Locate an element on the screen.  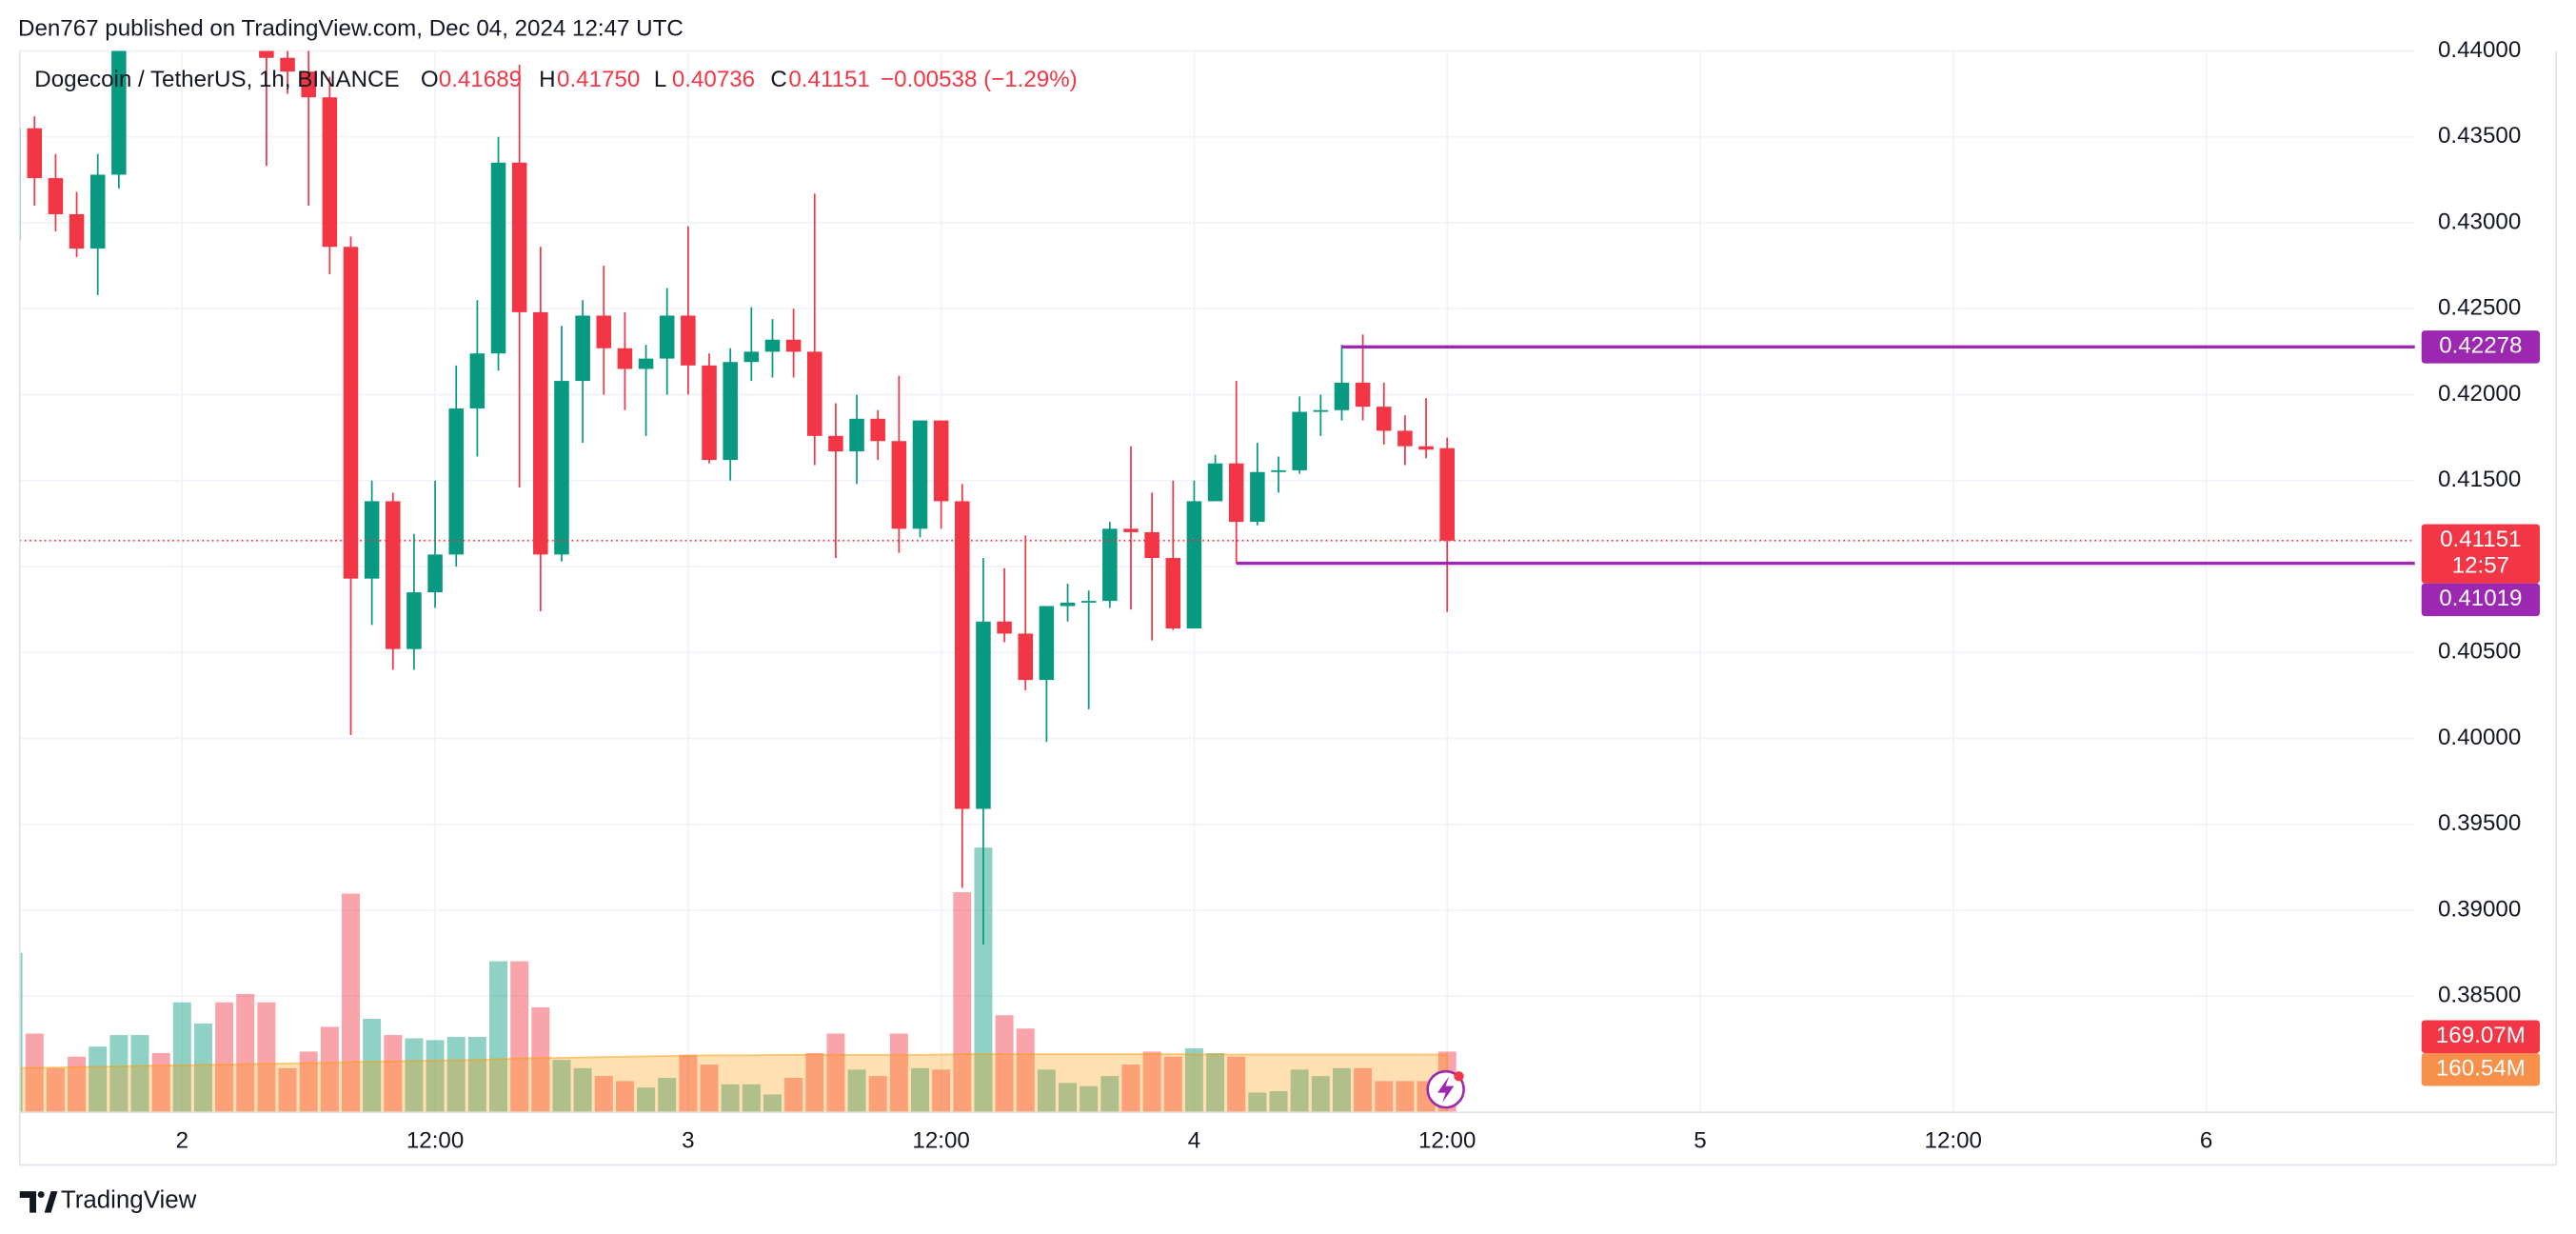
legend-h: H is located at coordinates (547, 79).